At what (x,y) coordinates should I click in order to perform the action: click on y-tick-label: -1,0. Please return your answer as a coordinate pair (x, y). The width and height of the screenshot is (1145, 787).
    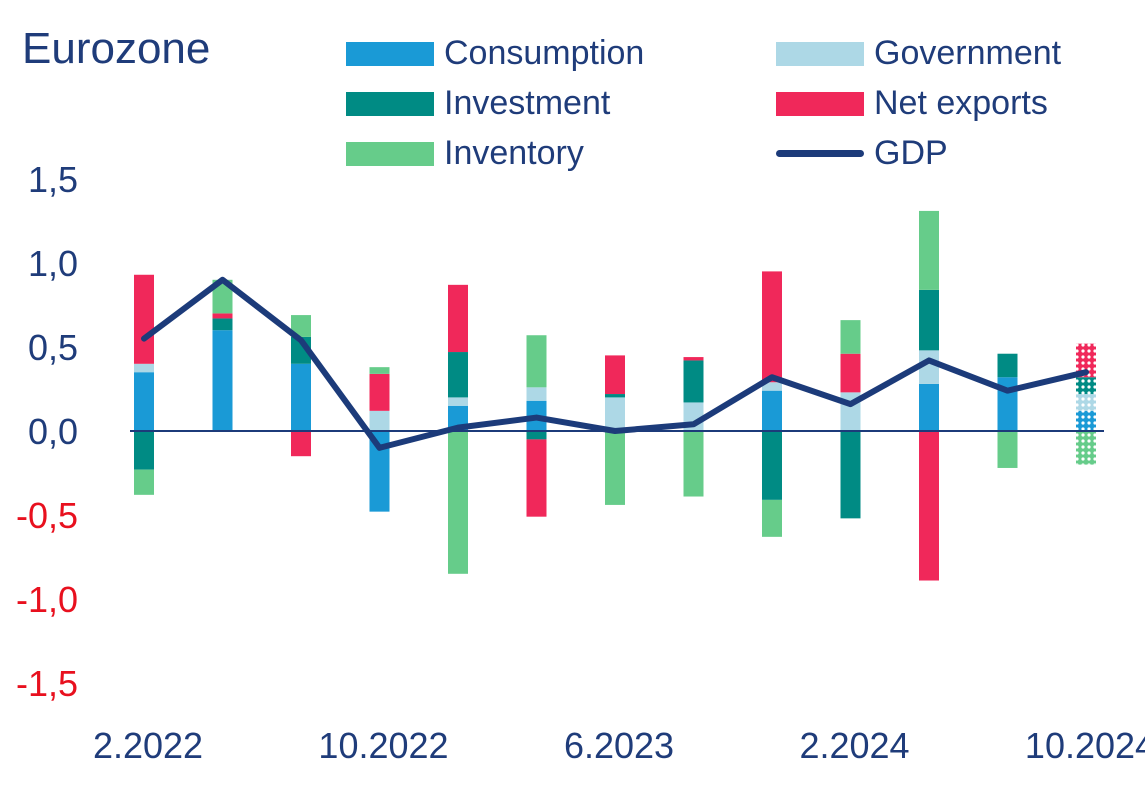
    Looking at the image, I should click on (47, 599).